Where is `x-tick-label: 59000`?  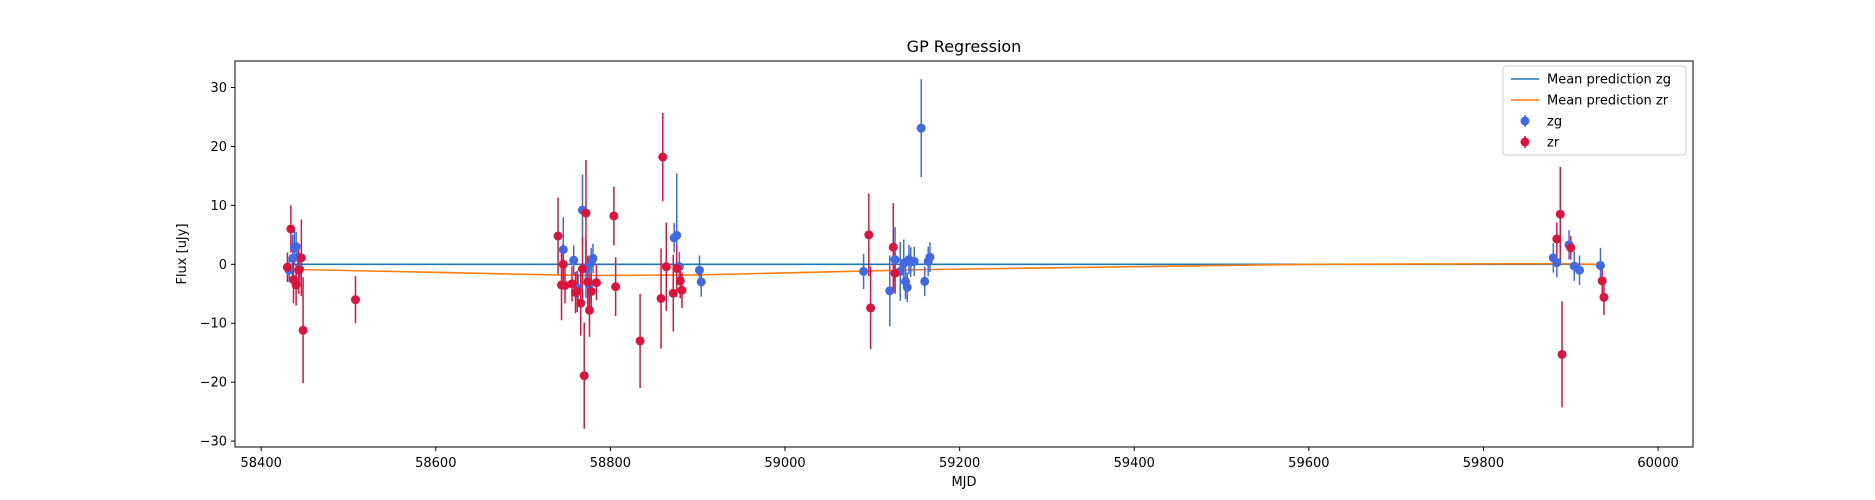
x-tick-label: 59000 is located at coordinates (784, 463).